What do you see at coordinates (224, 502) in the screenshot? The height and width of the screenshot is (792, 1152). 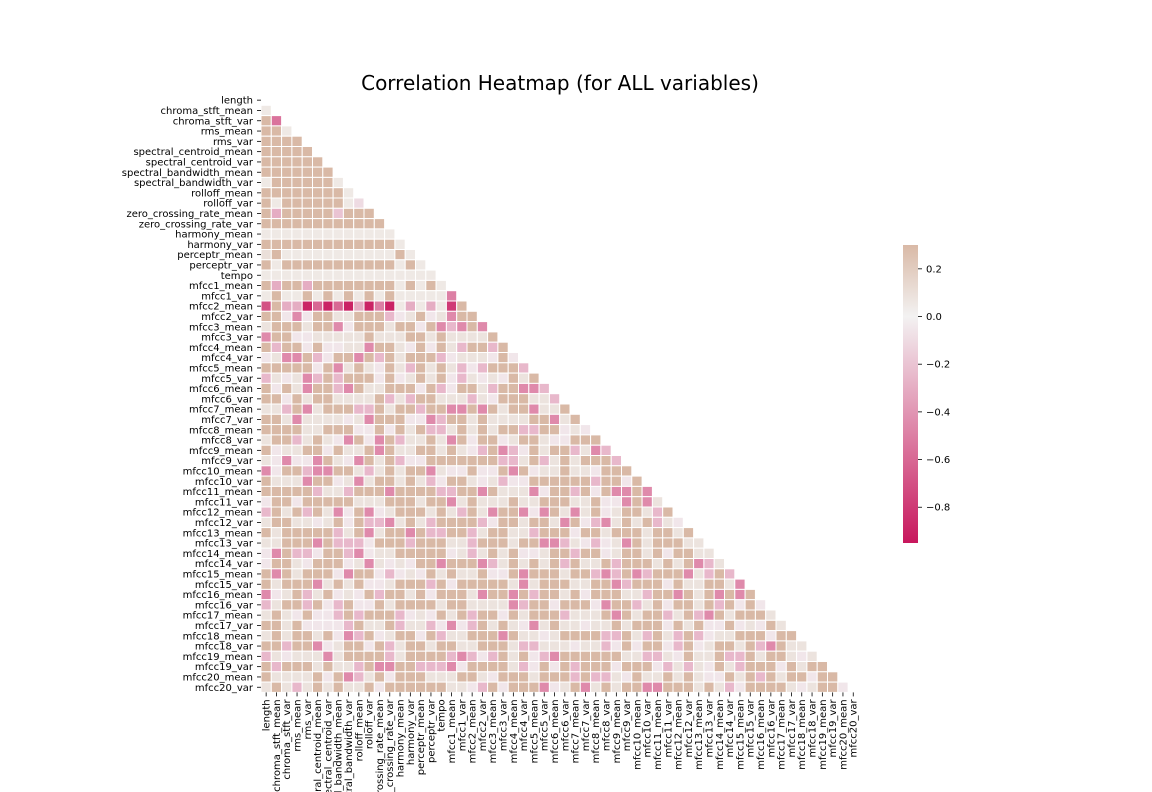 I see `y-tick-label: mfcc11_var` at bounding box center [224, 502].